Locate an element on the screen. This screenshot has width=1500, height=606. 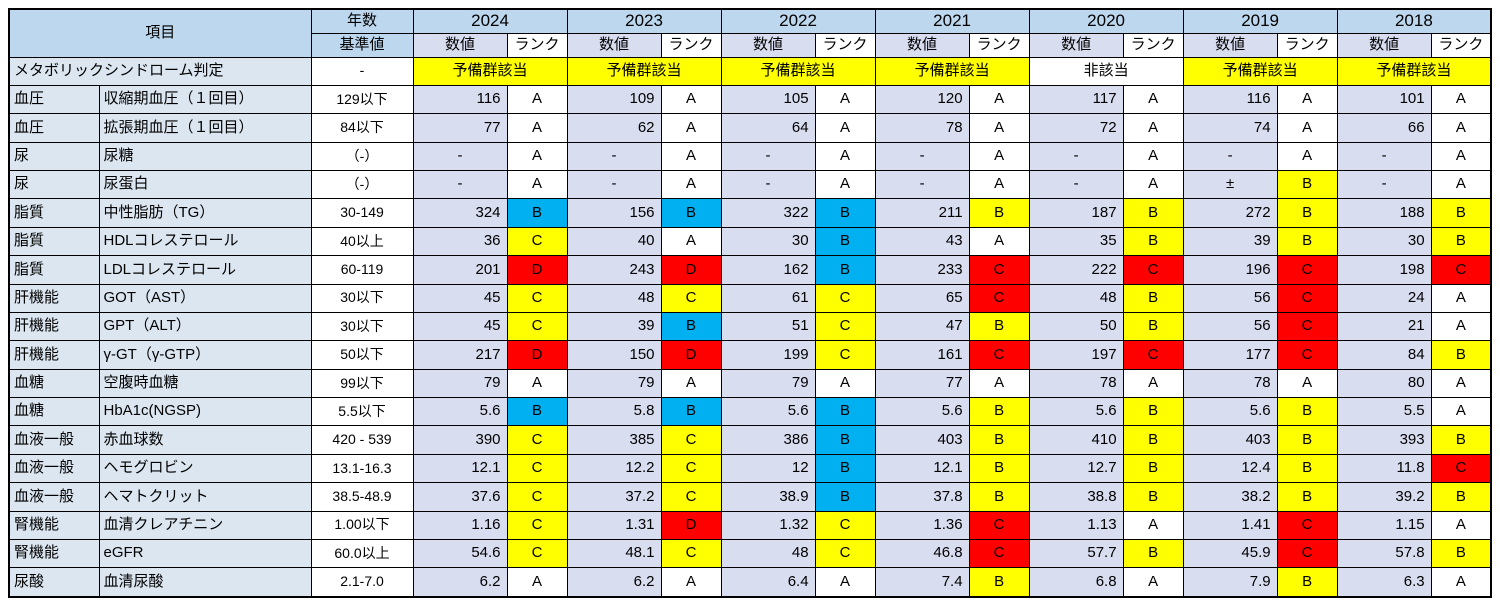
value-cell-2022: 386 is located at coordinates (768, 440).